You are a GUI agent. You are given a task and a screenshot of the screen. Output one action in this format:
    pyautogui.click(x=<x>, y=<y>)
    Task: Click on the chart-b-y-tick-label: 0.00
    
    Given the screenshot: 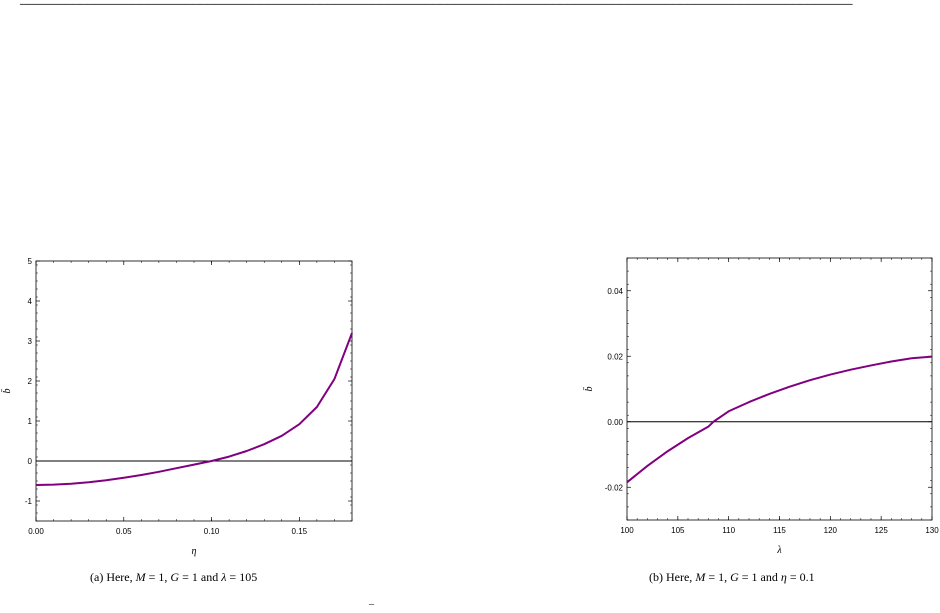 What is the action you would take?
    pyautogui.click(x=615, y=422)
    